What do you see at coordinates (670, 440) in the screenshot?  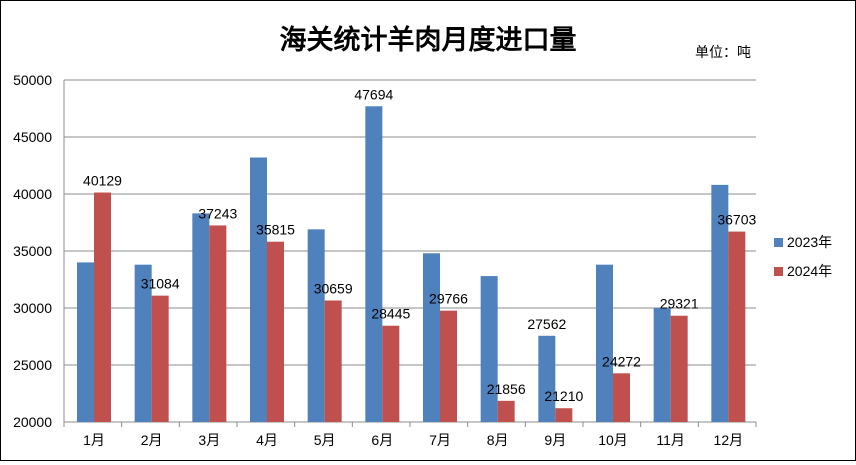 I see `x-tick-label: 11月` at bounding box center [670, 440].